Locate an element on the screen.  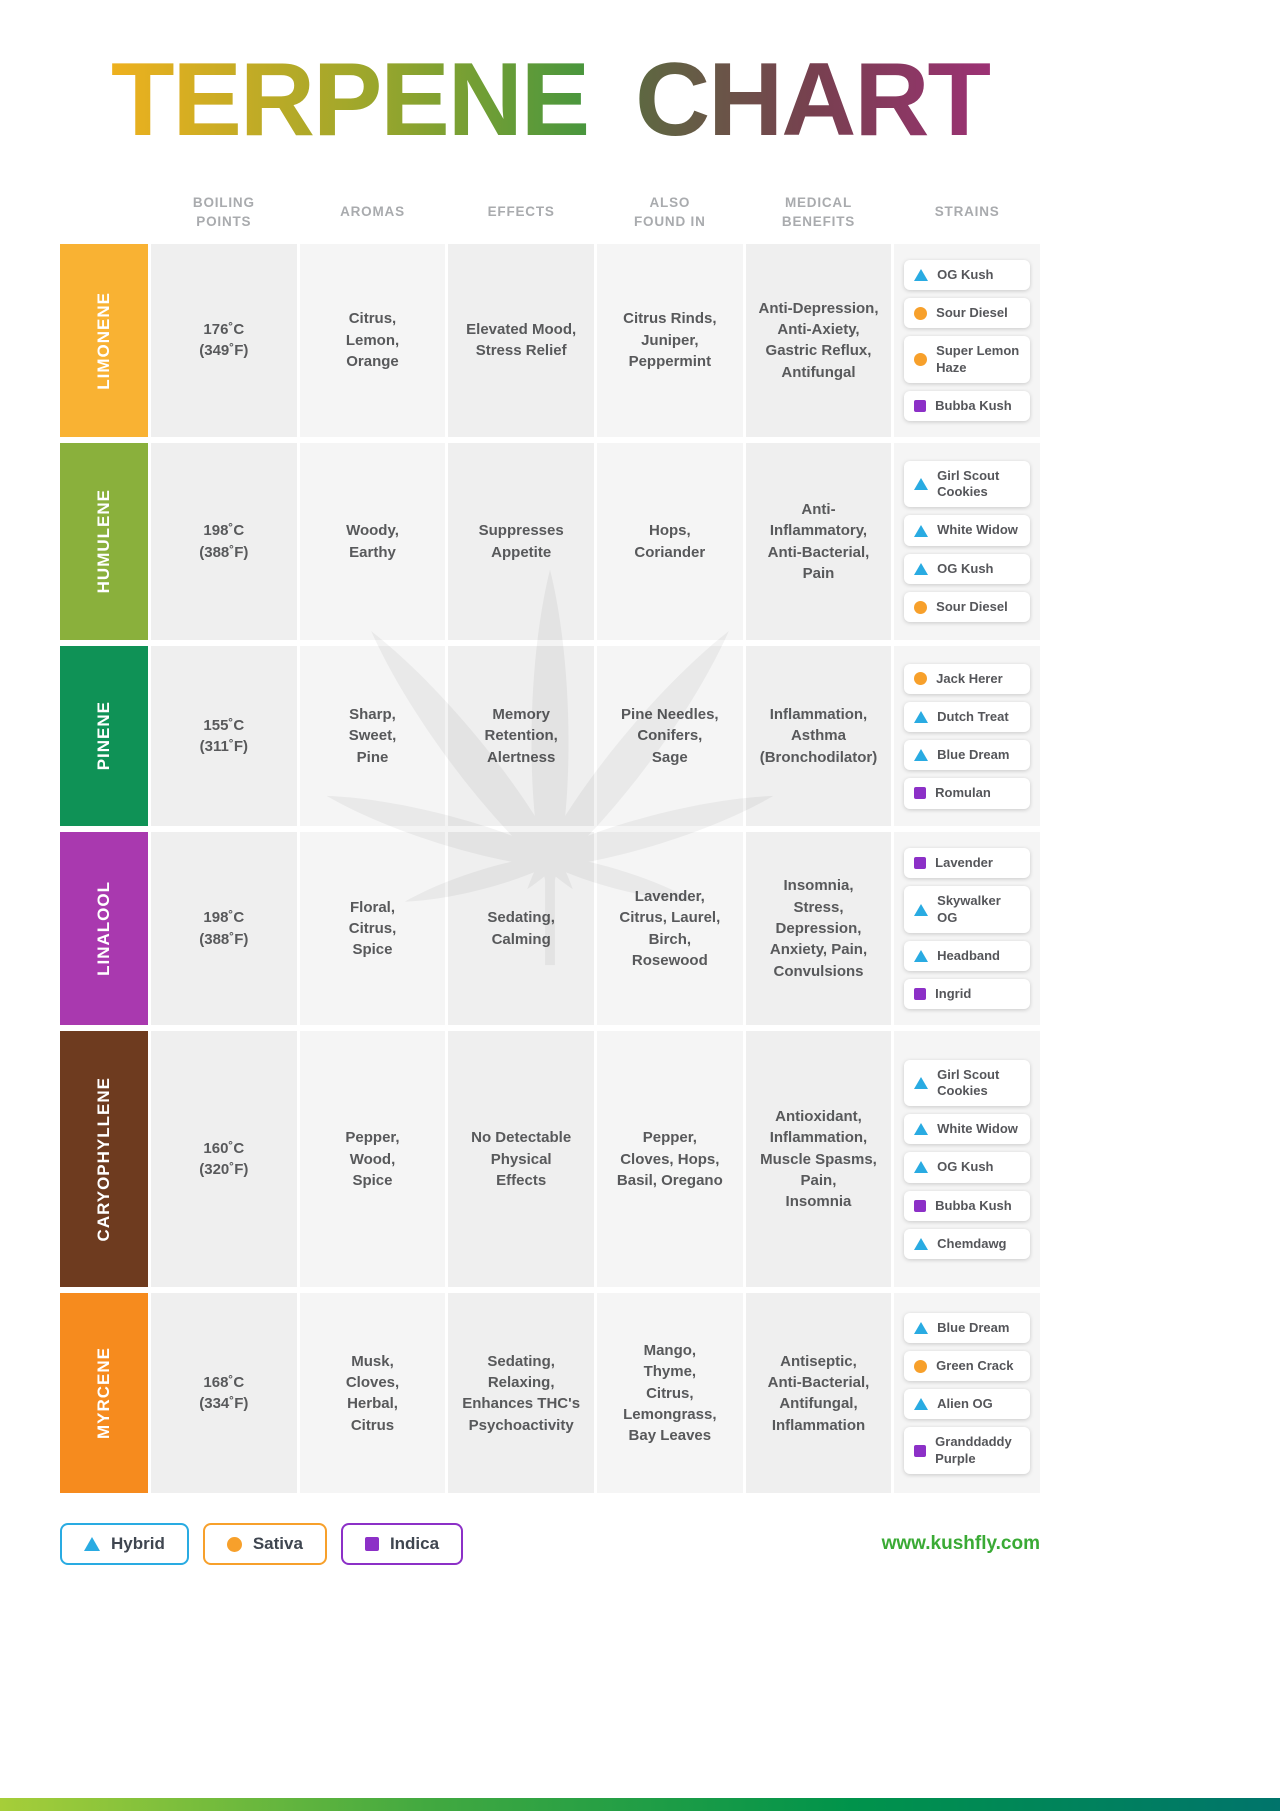
strain-name: Green Crack is located at coordinates (975, 1365).